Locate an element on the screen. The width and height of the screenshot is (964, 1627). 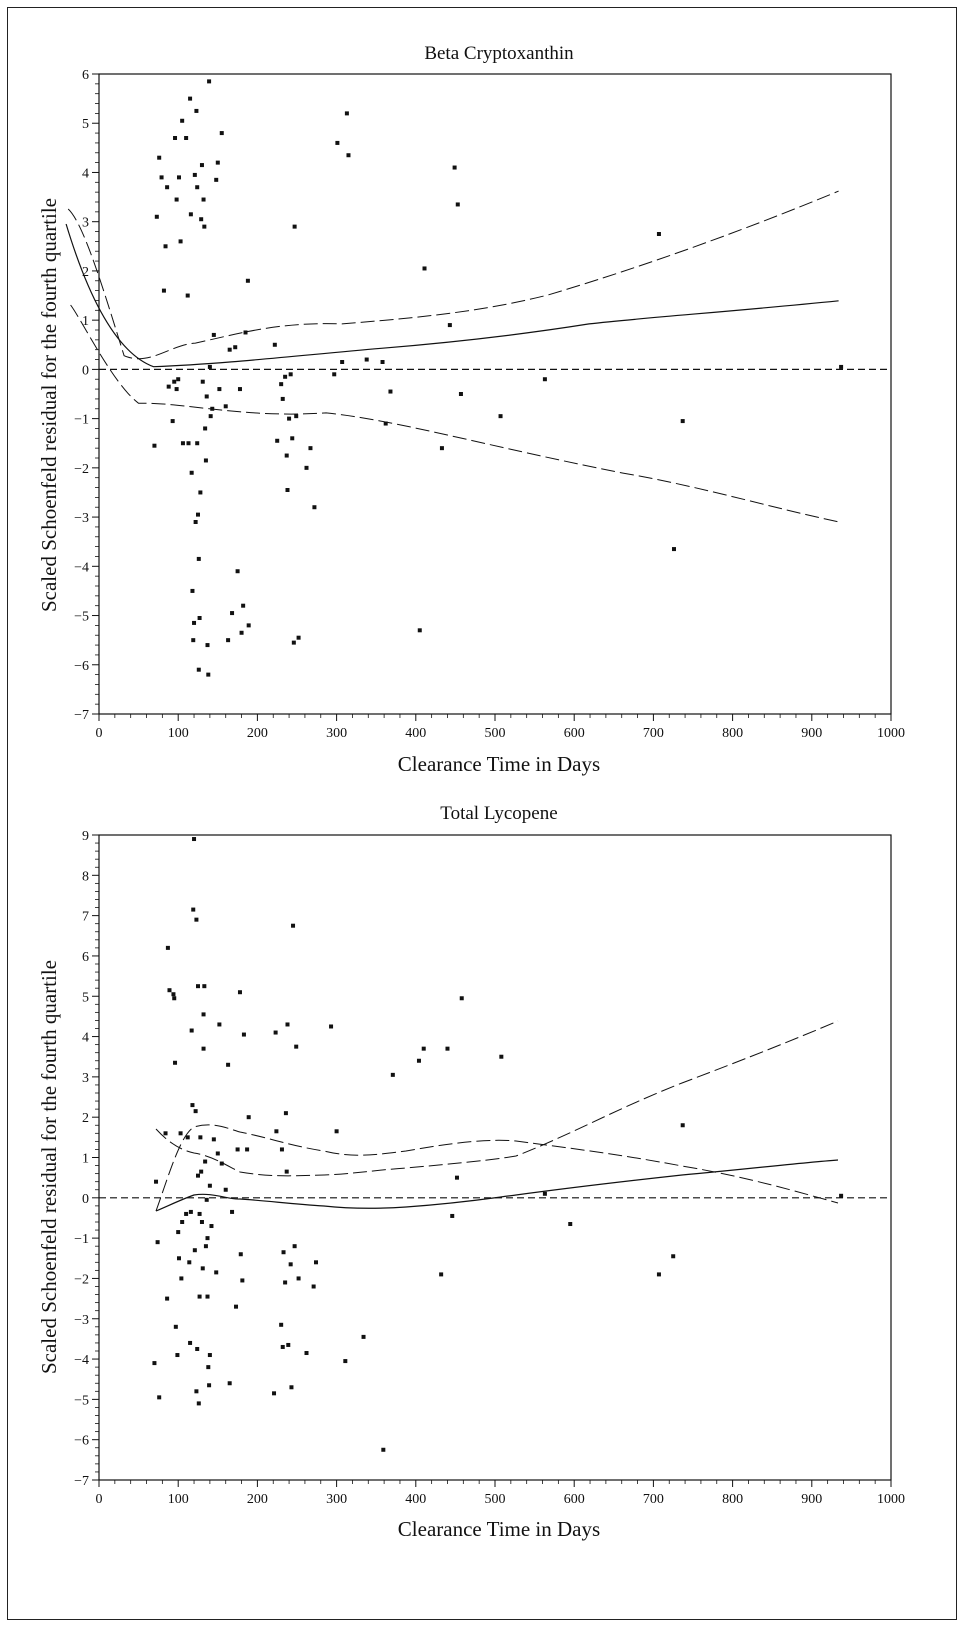
y-tick-label: 6 is located at coordinates (85, 957).